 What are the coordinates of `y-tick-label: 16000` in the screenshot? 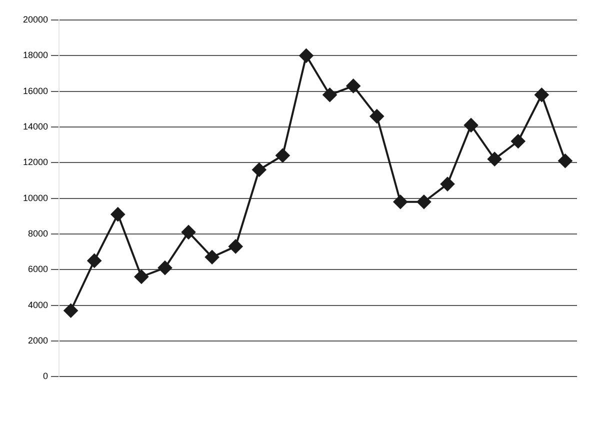 It's located at (35, 91).